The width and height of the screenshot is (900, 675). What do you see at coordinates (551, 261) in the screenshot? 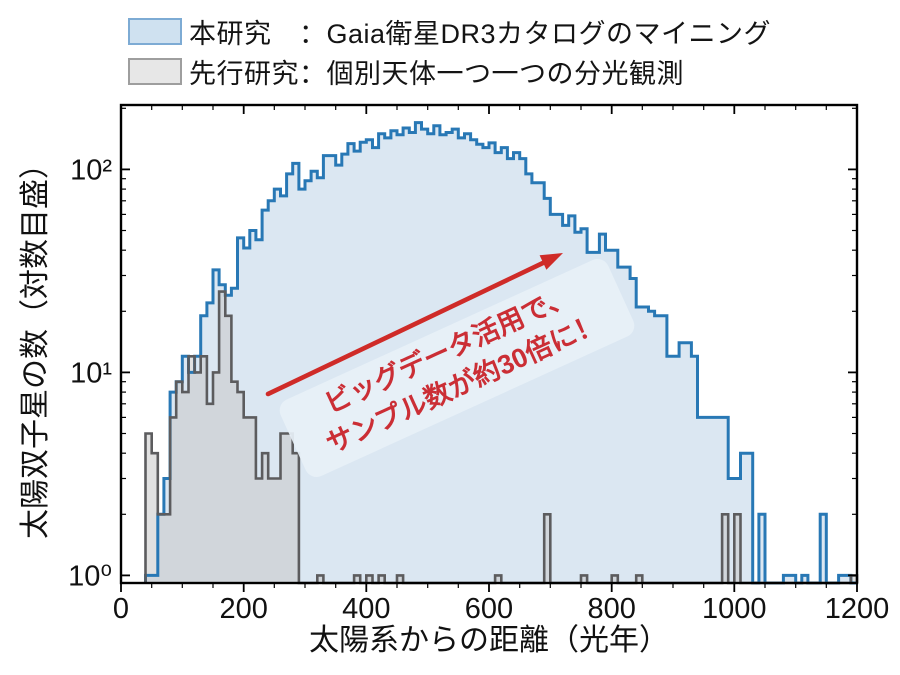
I see `growth-arrow-head` at bounding box center [551, 261].